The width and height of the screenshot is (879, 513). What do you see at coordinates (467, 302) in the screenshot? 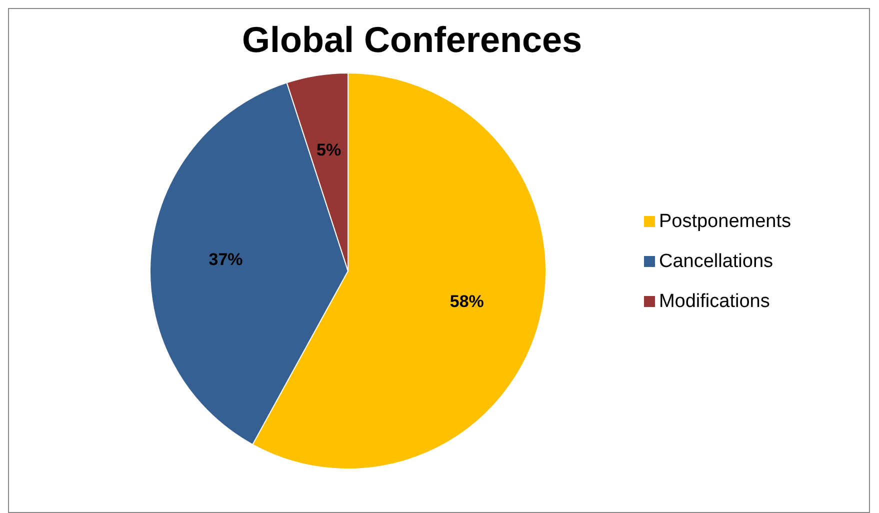
I see `data-label: 58%` at bounding box center [467, 302].